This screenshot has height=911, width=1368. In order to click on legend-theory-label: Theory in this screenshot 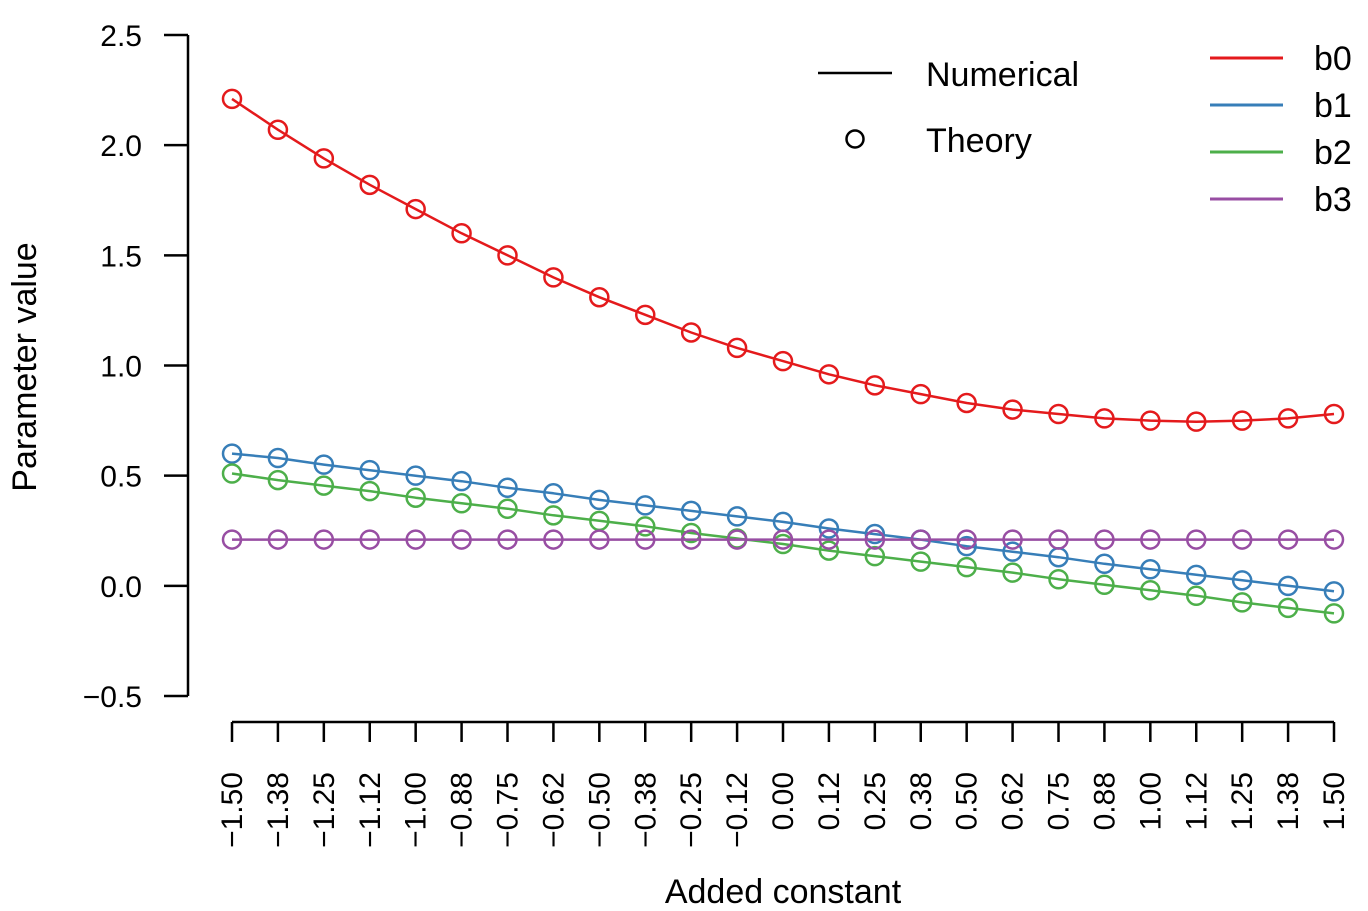, I will do `click(979, 141)`.